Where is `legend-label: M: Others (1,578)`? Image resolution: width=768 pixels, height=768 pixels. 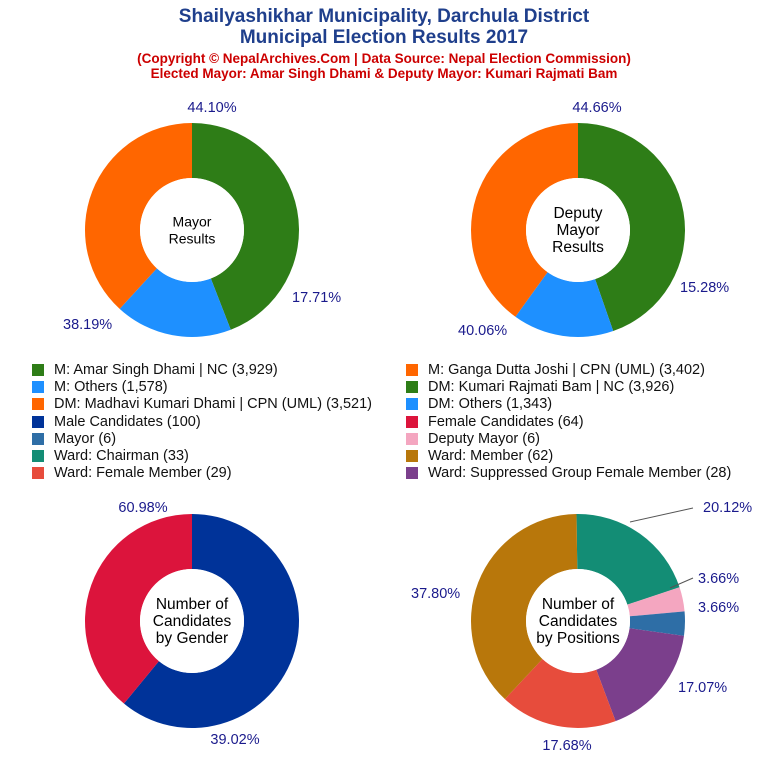
legend-label: M: Others (1,578) is located at coordinates (111, 387).